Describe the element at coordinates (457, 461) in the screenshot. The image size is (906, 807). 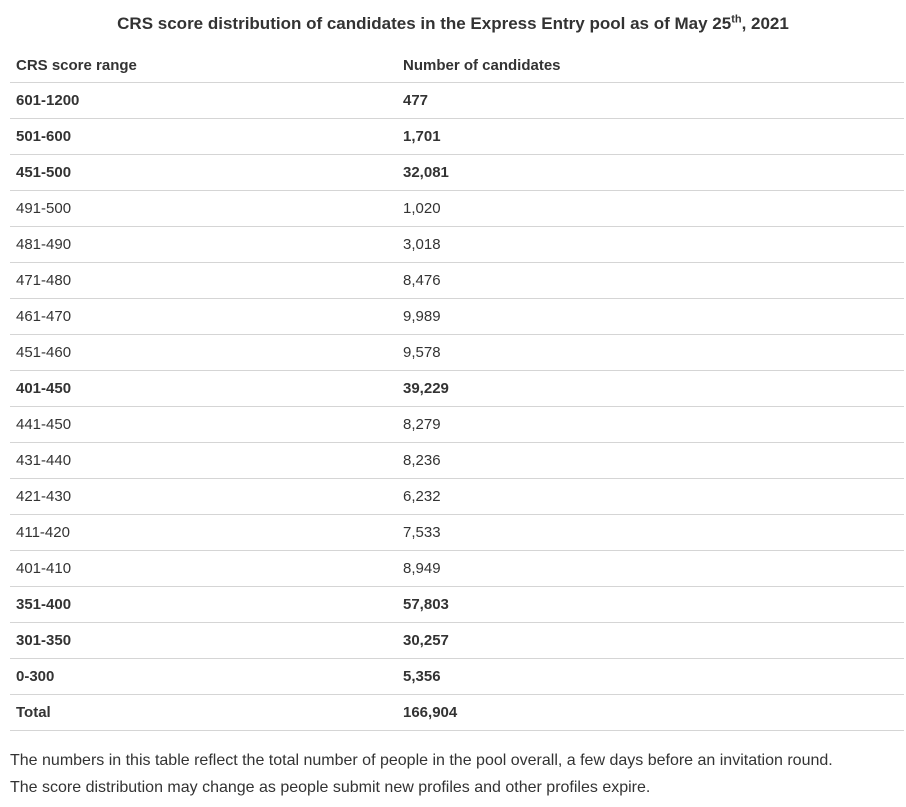
I see `table-row: 431-440 8,236` at that location.